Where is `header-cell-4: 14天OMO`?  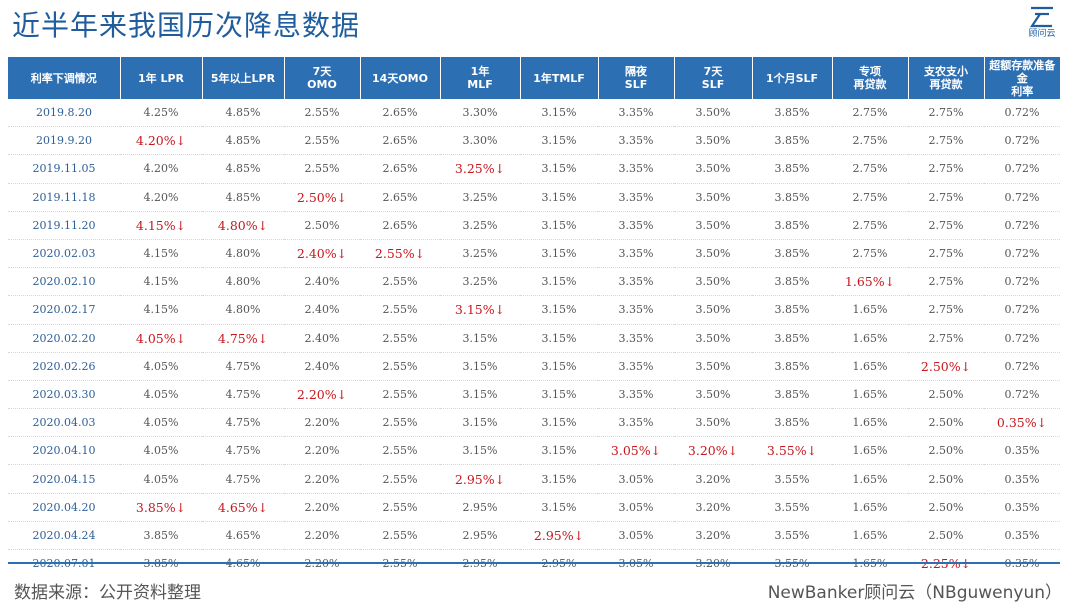 header-cell-4: 14天OMO is located at coordinates (399, 78).